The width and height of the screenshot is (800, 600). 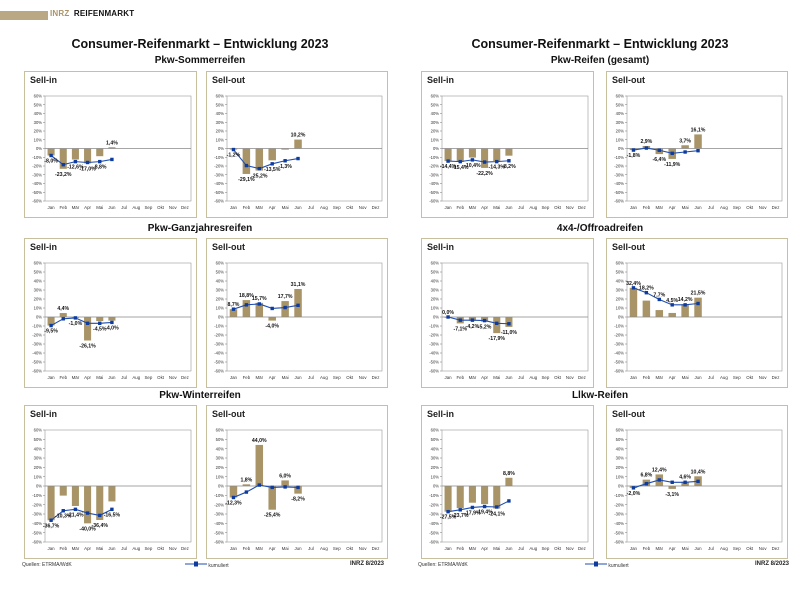 What do you see at coordinates (750, 207) in the screenshot?
I see `x-tick-label: Okt` at bounding box center [750, 207].